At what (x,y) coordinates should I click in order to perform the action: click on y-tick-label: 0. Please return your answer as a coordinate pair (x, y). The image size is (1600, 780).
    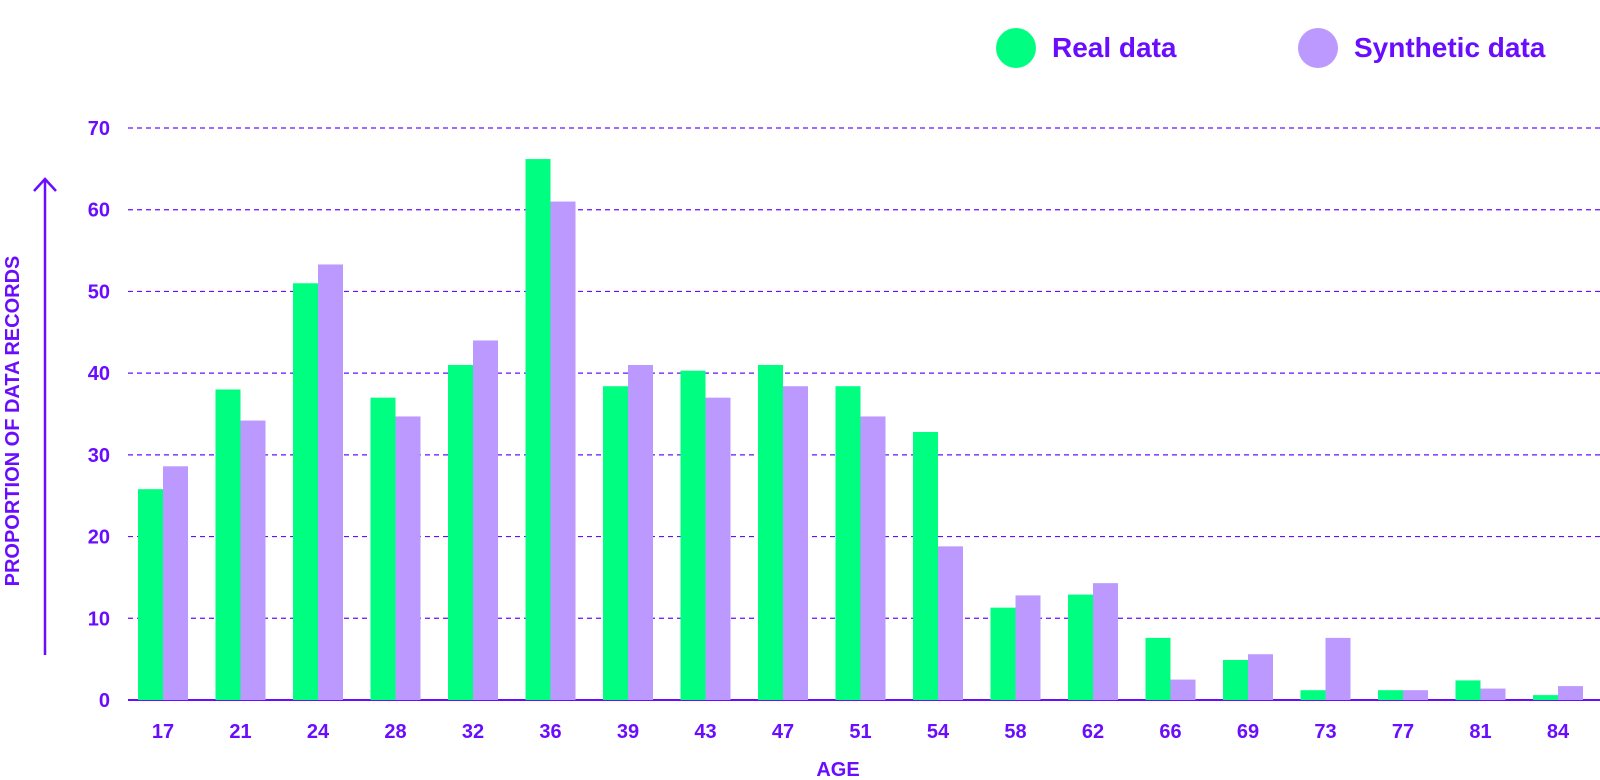
    Looking at the image, I should click on (104, 701).